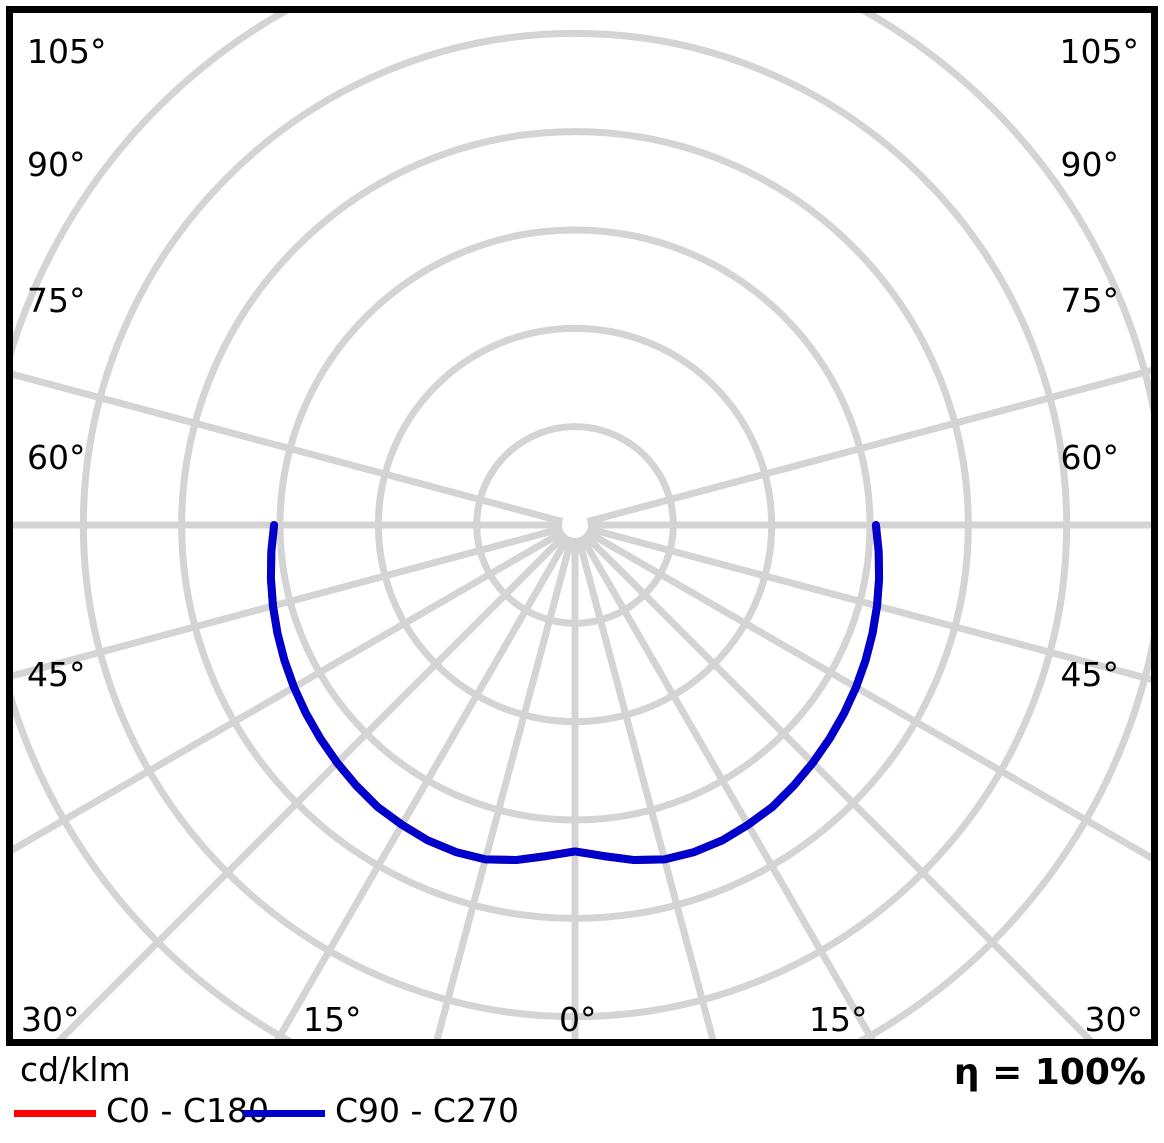  I want to click on axis-label-left-30: 30°, so click(50, 1019).